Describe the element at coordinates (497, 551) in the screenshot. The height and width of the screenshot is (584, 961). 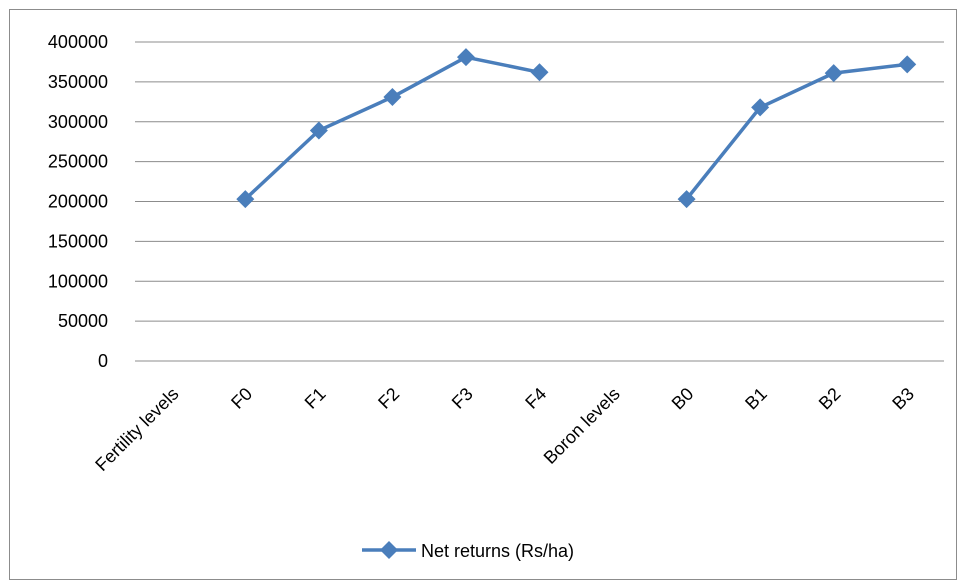
I see `legend-label: Net returns (Rs/ha)` at that location.